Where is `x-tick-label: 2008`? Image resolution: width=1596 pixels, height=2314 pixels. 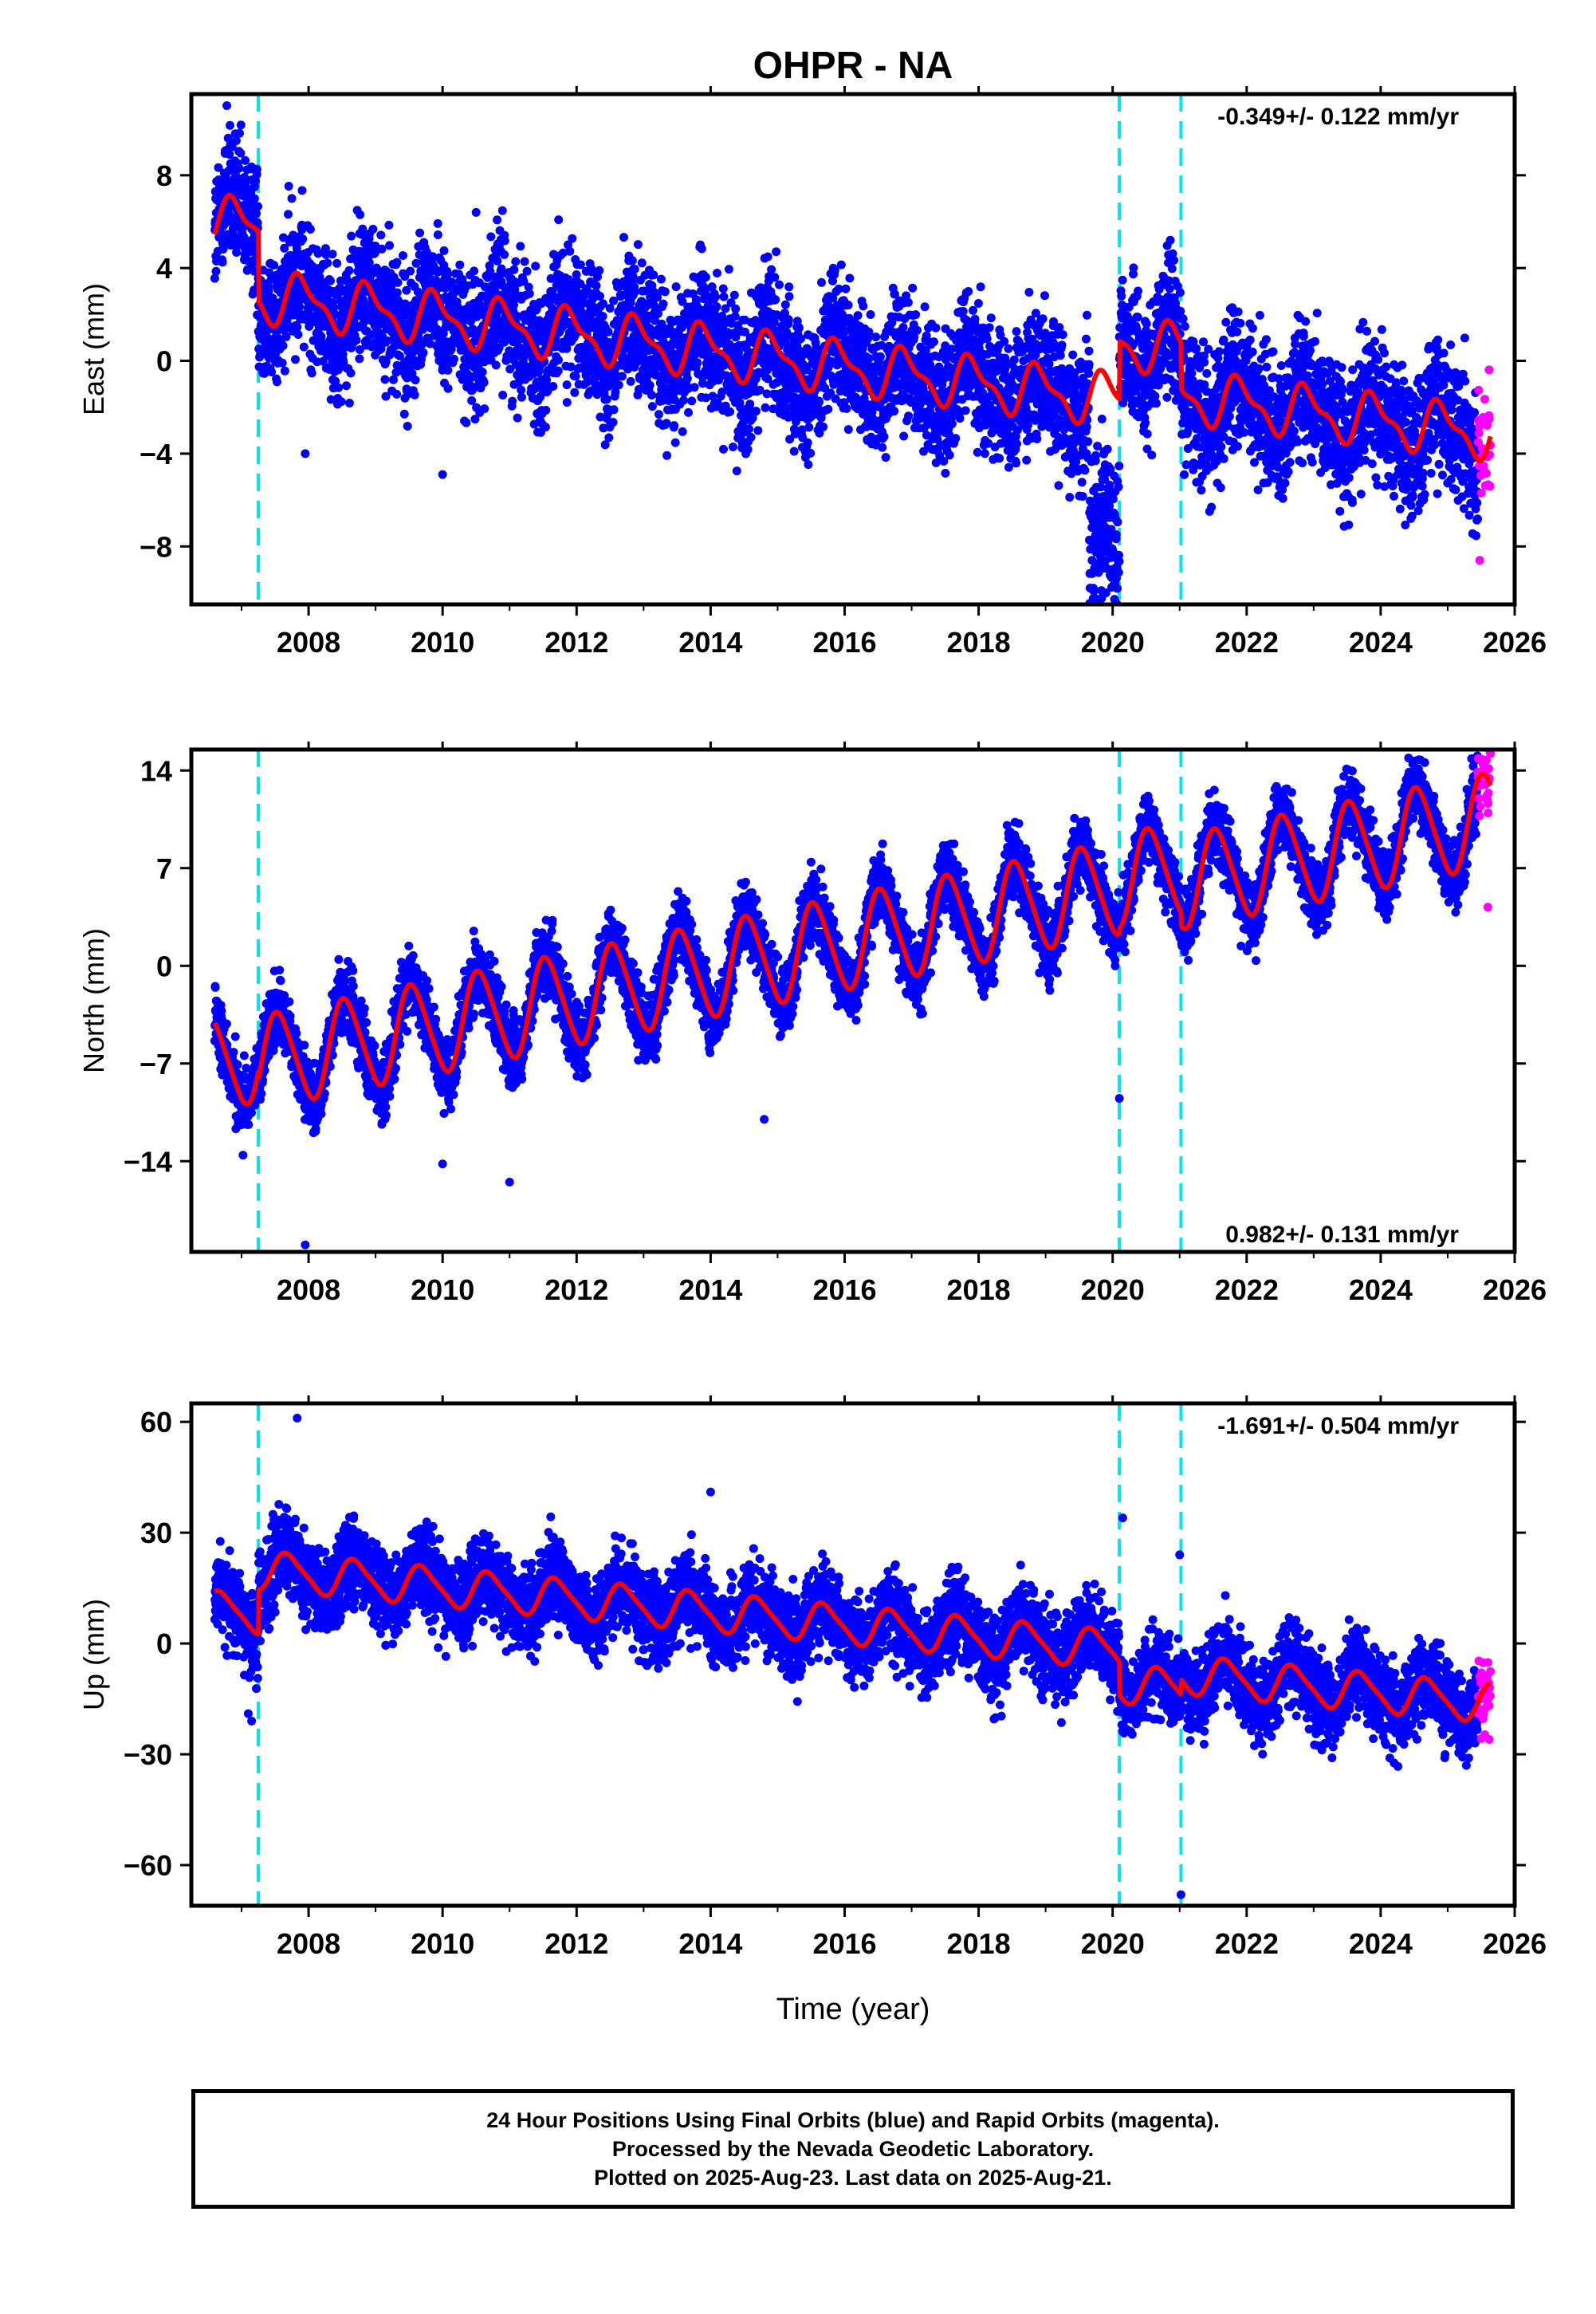
x-tick-label: 2008 is located at coordinates (308, 642).